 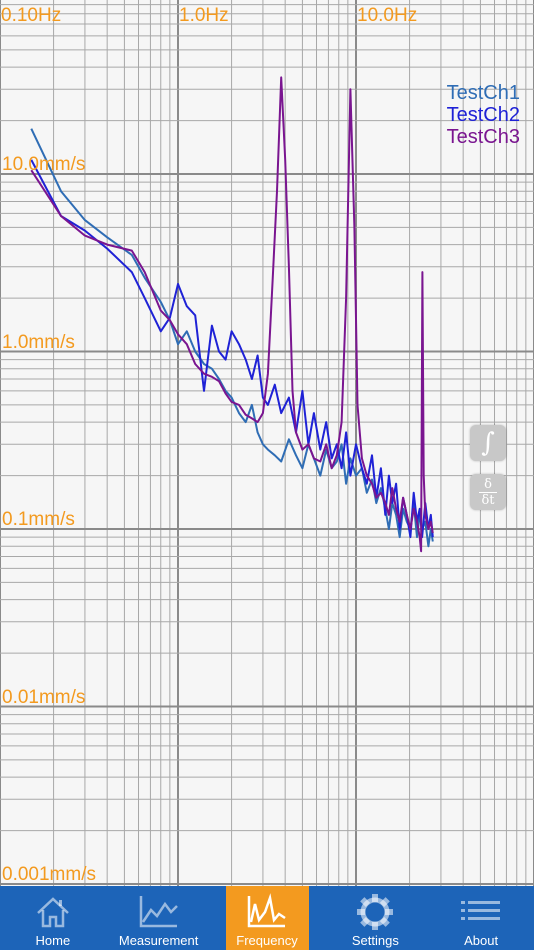 I want to click on tab-home-label: Home, so click(x=53, y=940).